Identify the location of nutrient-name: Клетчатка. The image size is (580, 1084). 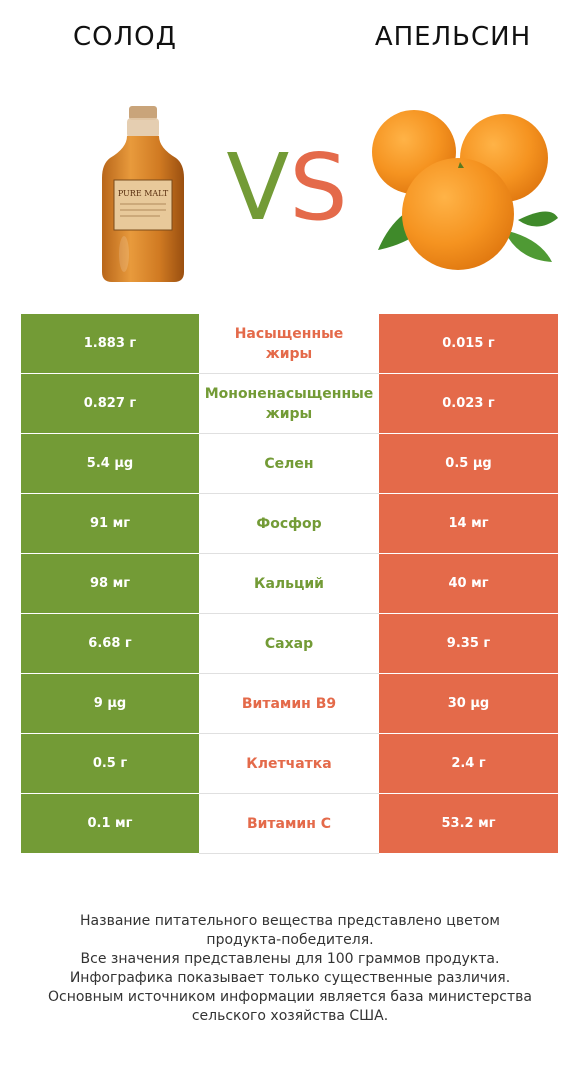
(289, 763).